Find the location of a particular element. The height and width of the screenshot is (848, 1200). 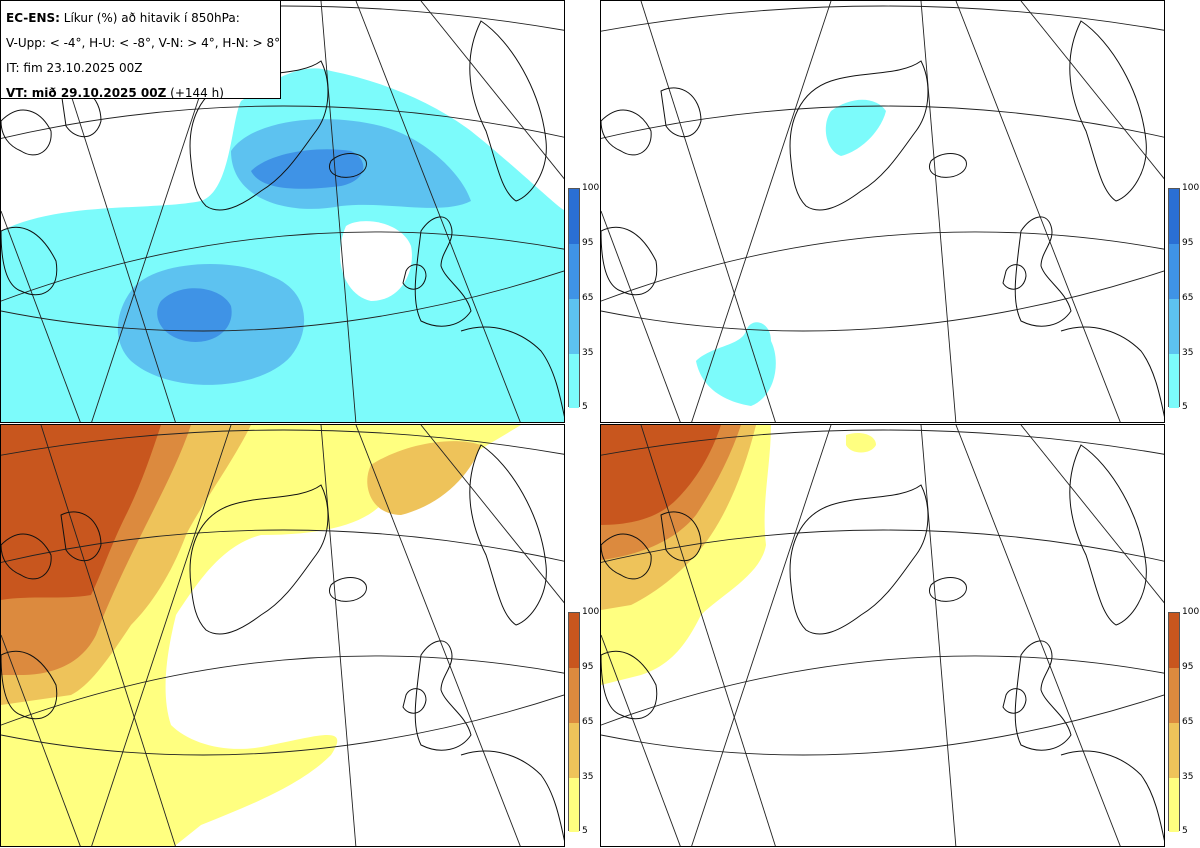

valid-bold: VT: mið 29.10.2025 00Z is located at coordinates (86, 93).